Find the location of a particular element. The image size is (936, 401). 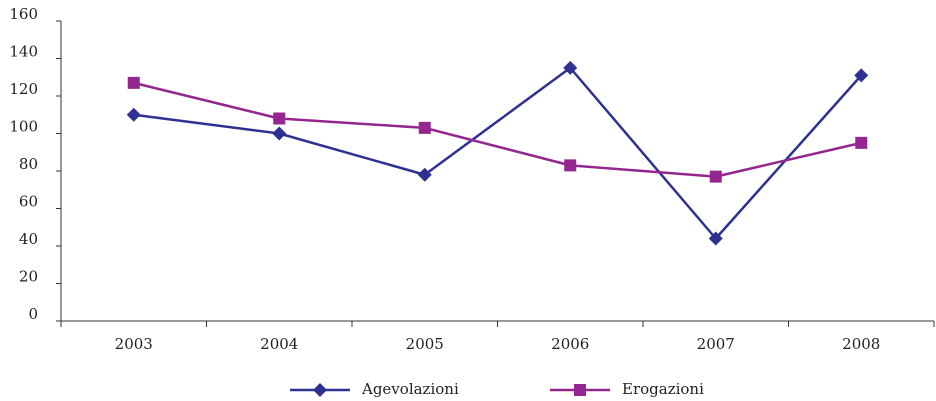

y-tick-label: 60 is located at coordinates (28, 202).